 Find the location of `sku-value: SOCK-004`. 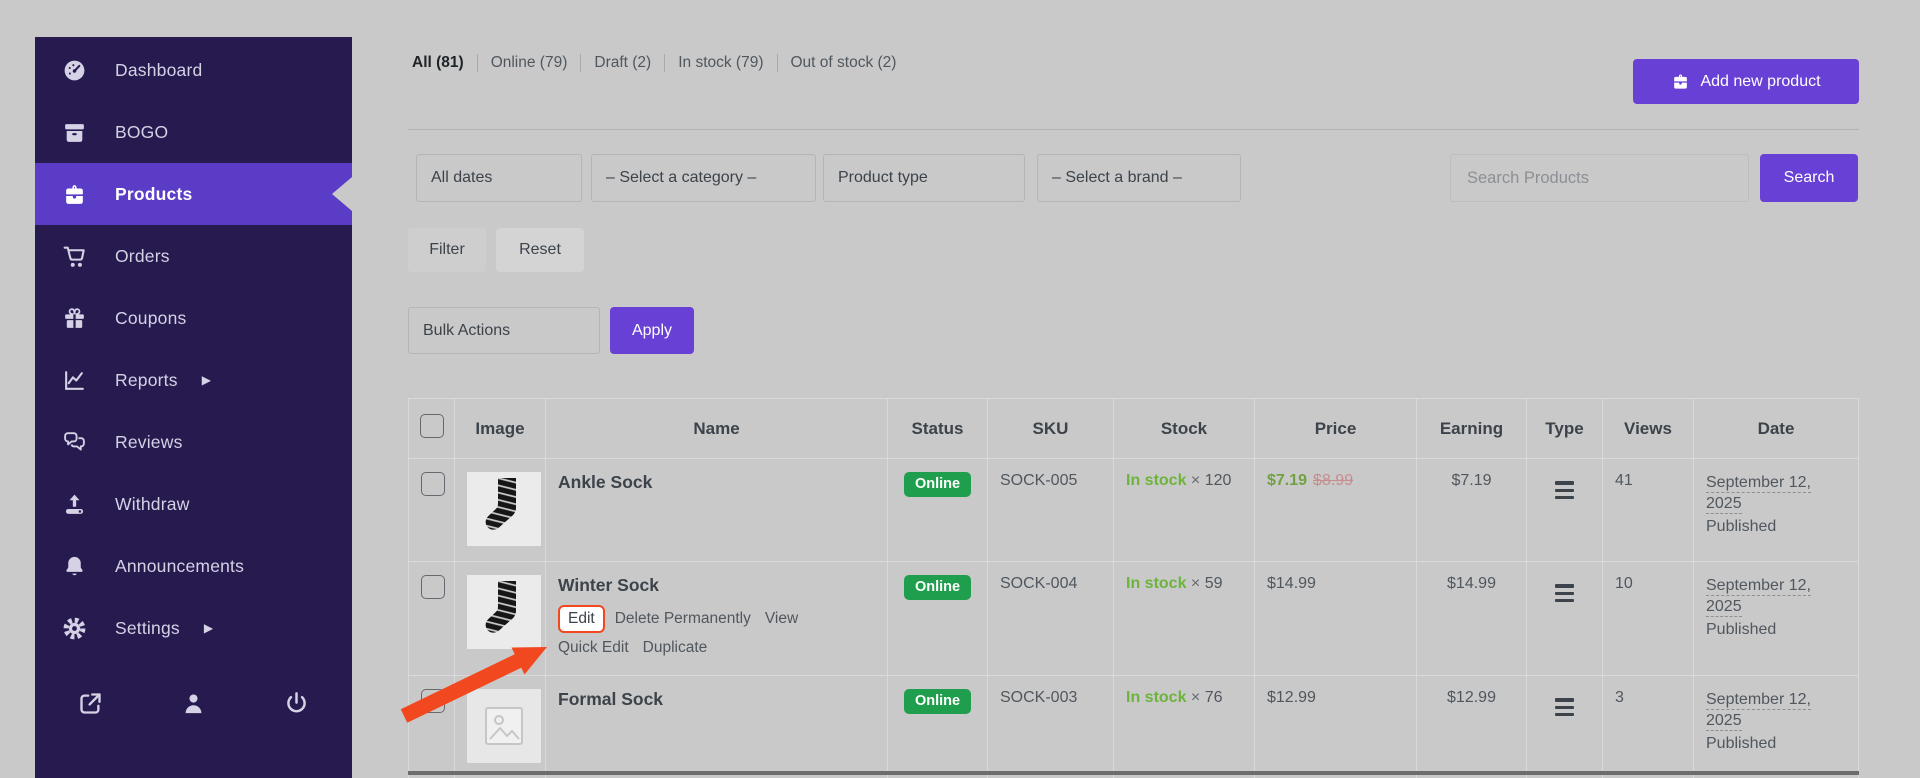

sku-value: SOCK-004 is located at coordinates (1050, 618).